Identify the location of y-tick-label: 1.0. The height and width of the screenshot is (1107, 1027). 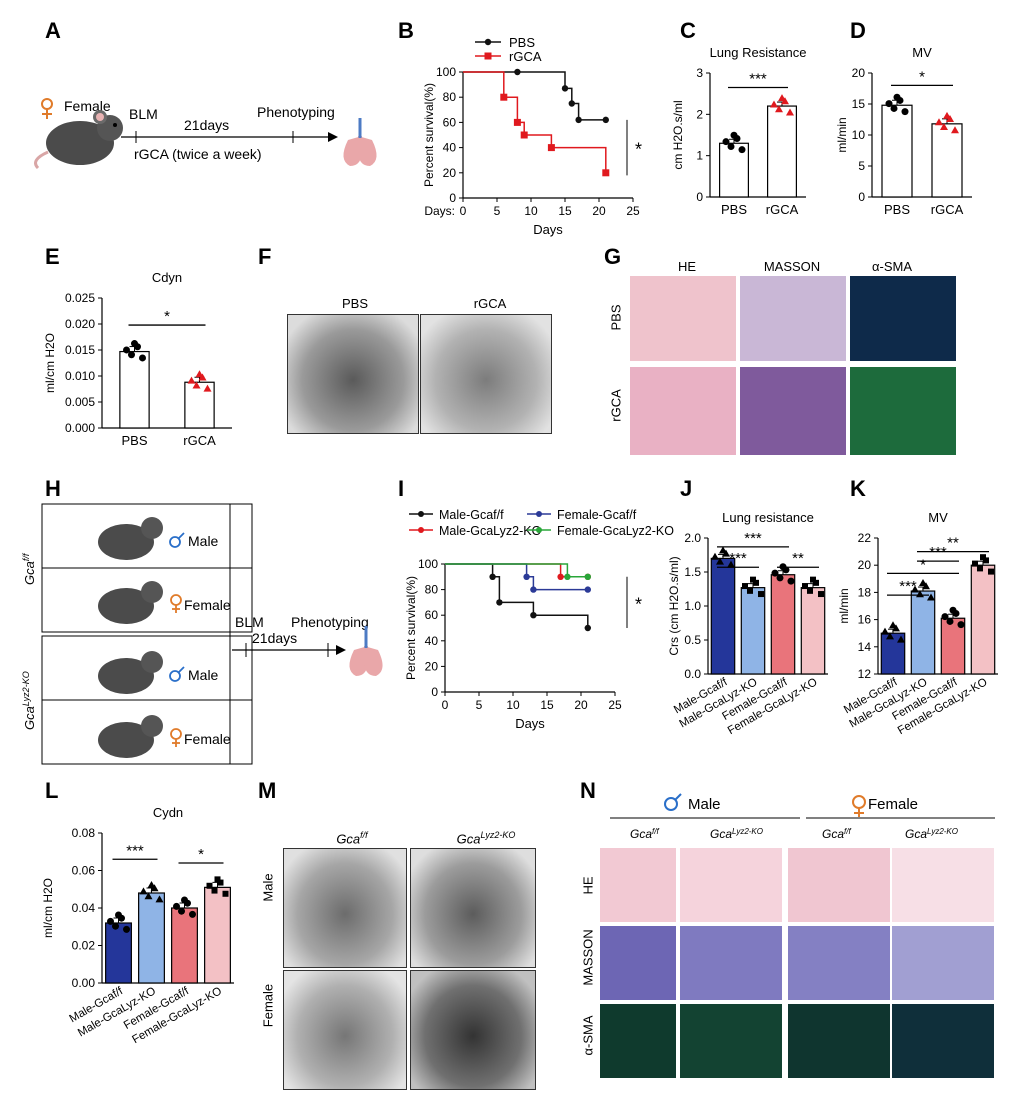
(692, 606).